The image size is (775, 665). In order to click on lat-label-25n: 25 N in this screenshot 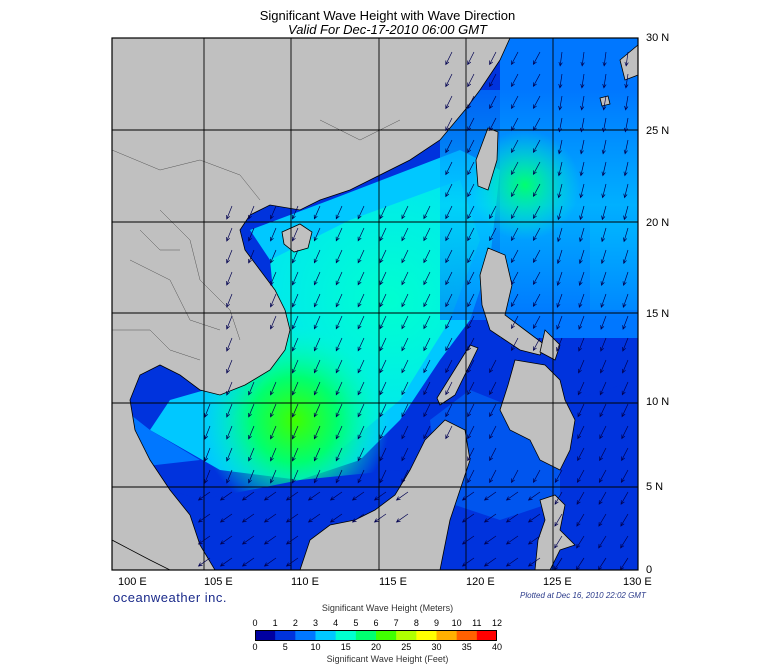, I will do `click(658, 131)`.